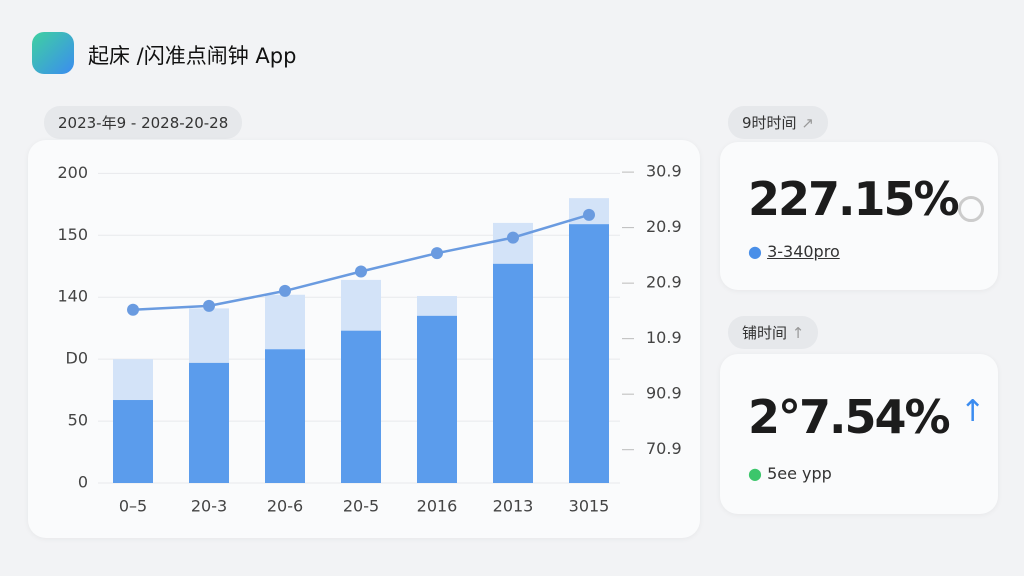  What do you see at coordinates (664, 393) in the screenshot?
I see `y2-tick-label: 90.9` at bounding box center [664, 393].